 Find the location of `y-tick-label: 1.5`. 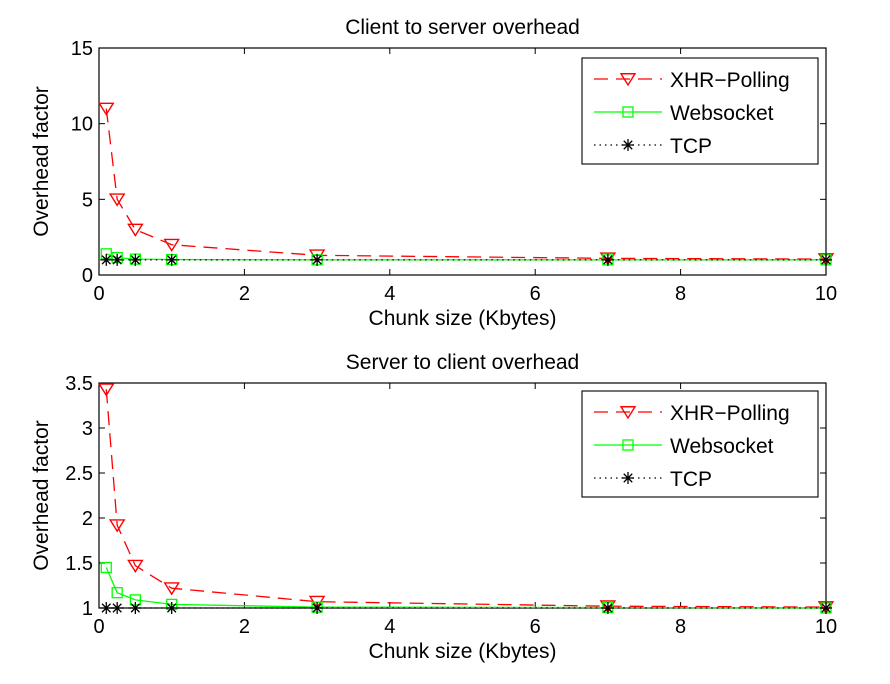

y-tick-label: 1.5 is located at coordinates (79, 564).